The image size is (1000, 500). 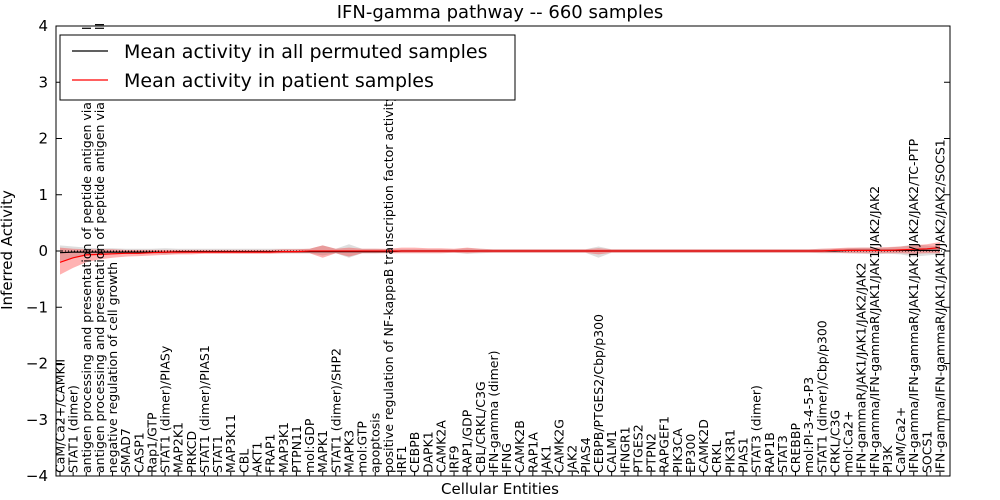 I want to click on x-tick-label: JAK1, so click(x=546, y=459).